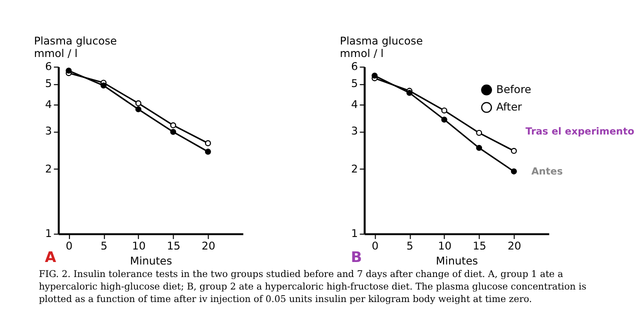  I want to click on text: A, so click(50, 257).